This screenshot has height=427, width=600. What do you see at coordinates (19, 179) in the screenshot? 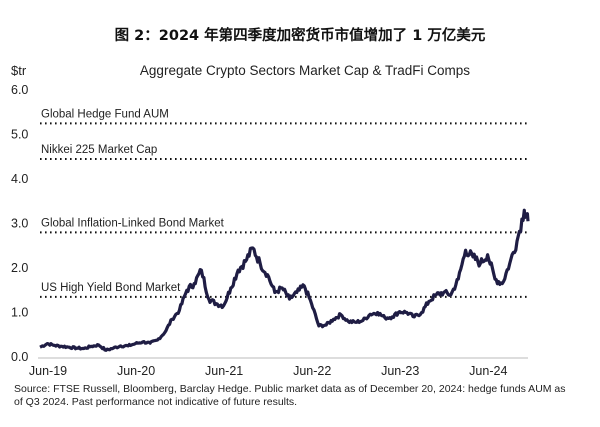
I see `y-tick-label: 4.0` at bounding box center [19, 179].